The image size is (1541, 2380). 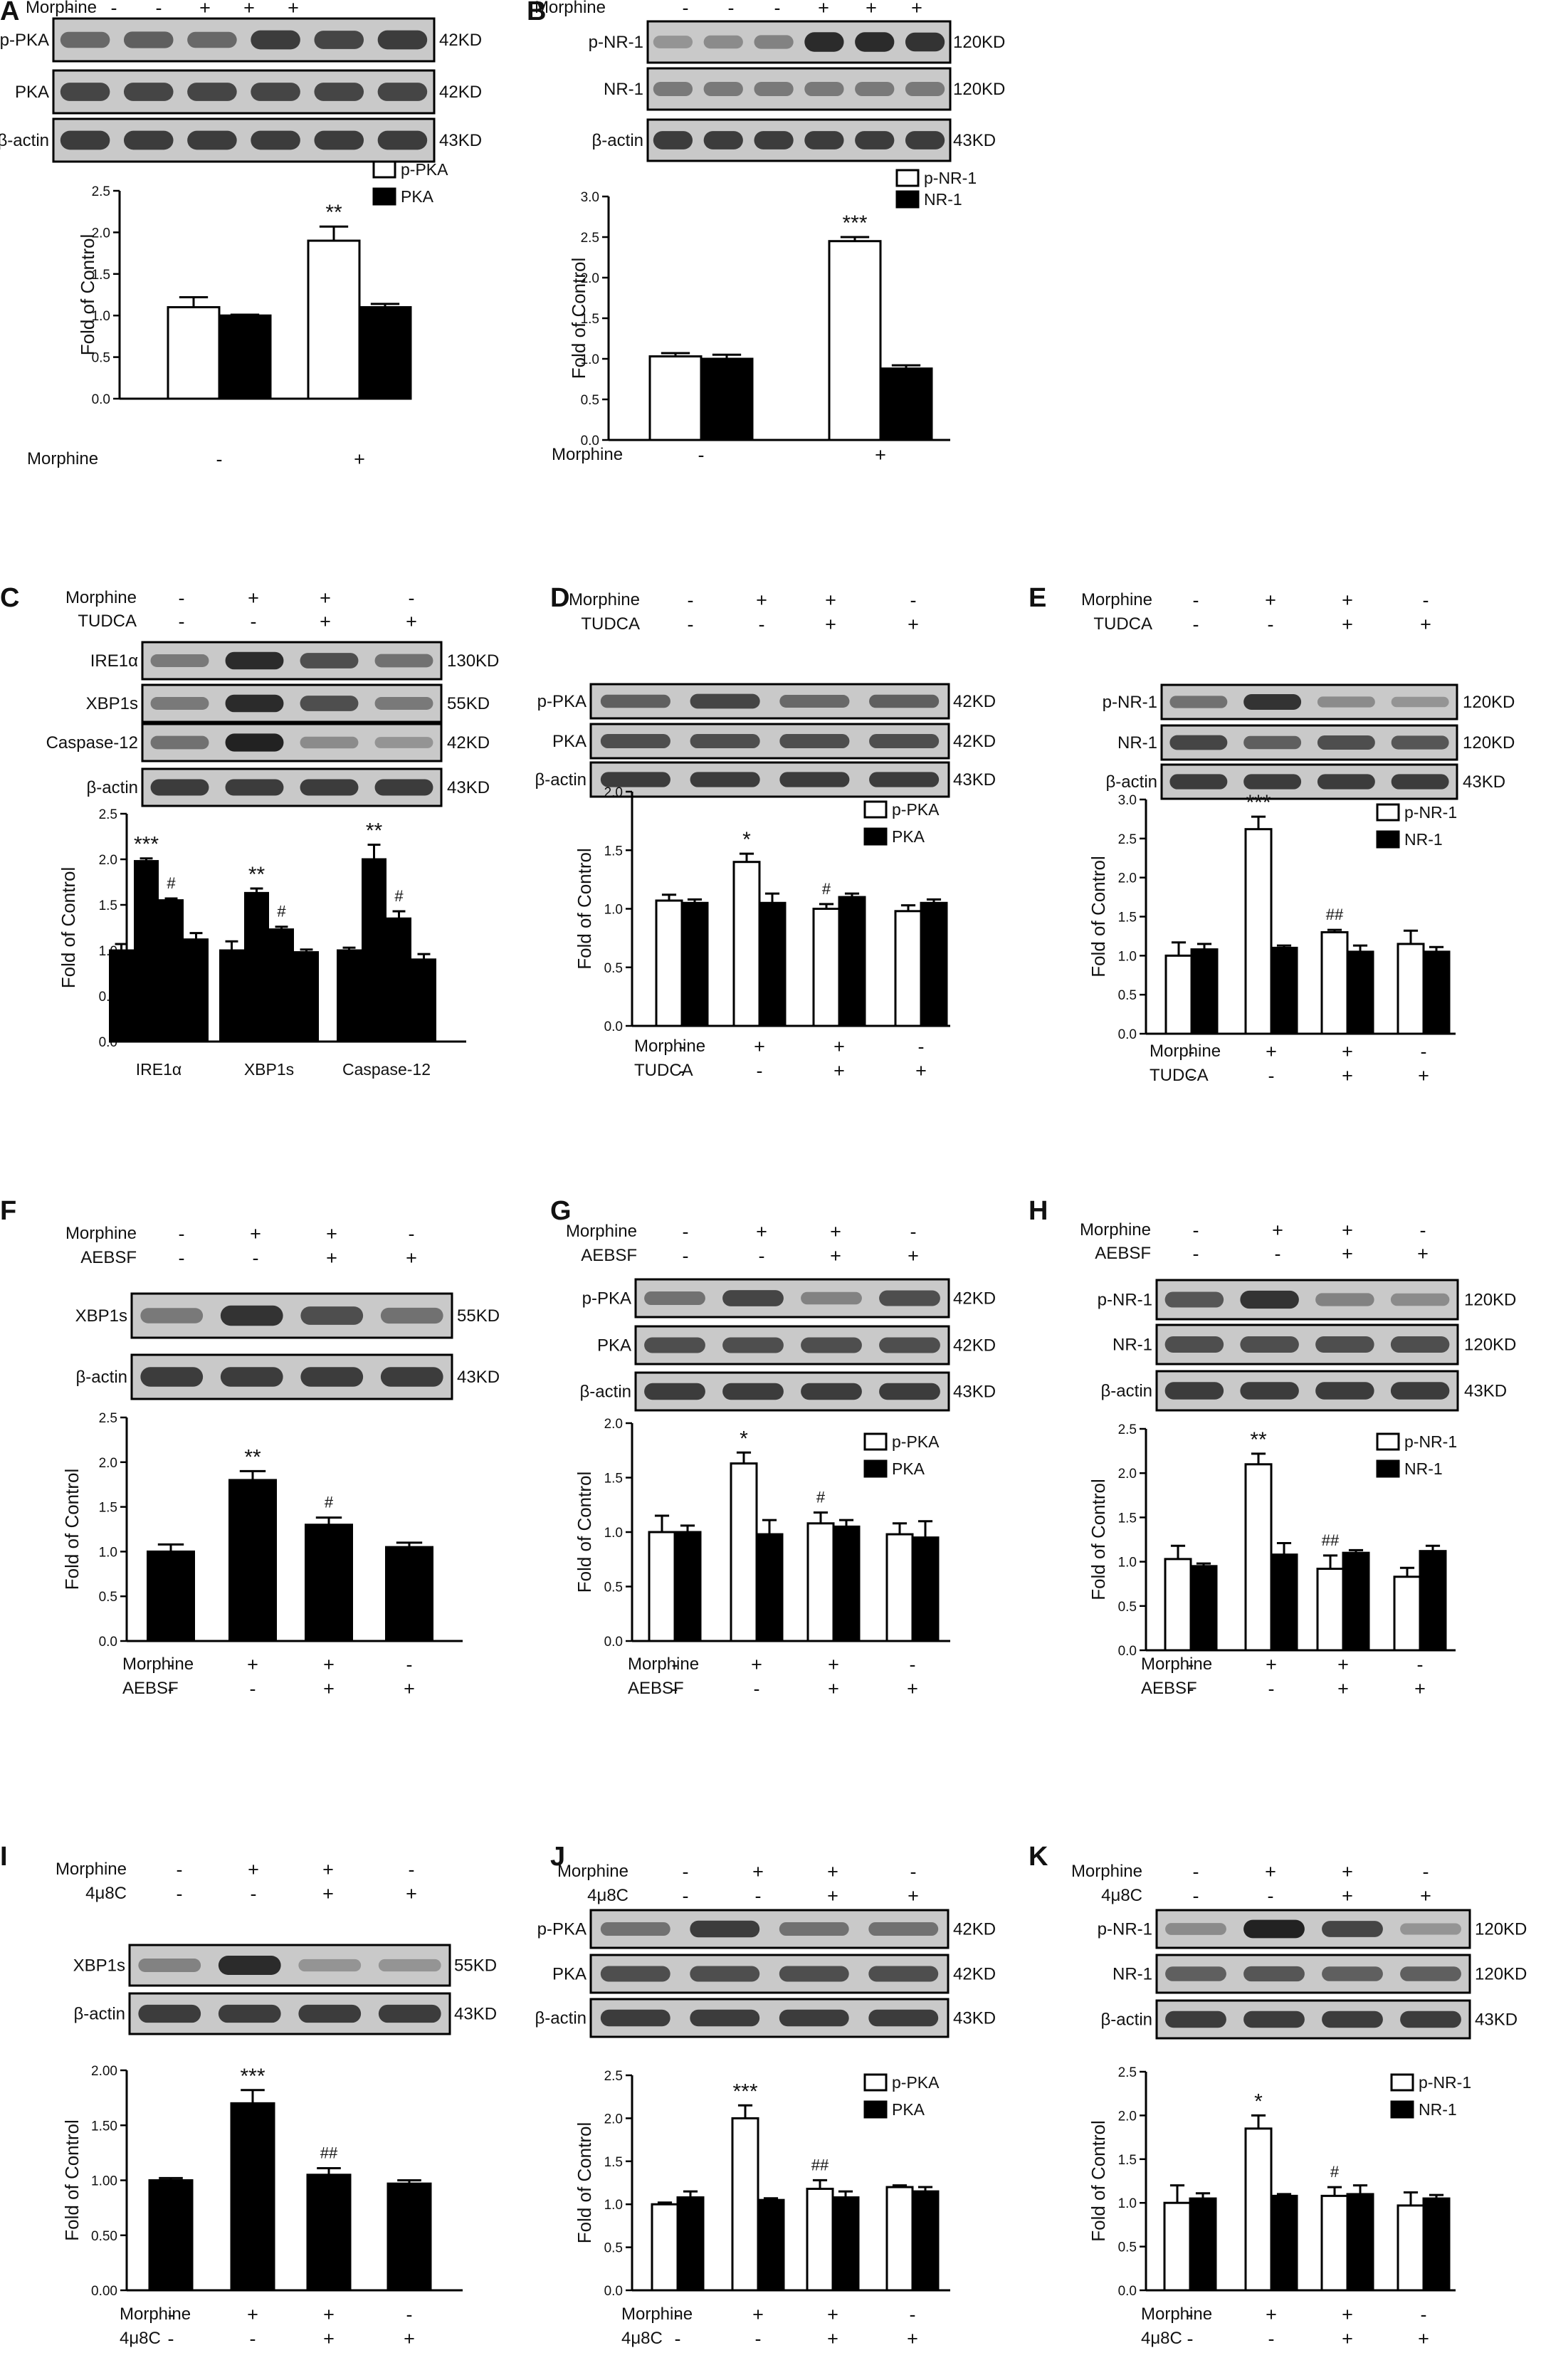 What do you see at coordinates (769, 2326) in the screenshot?
I see `x-treatment-table: Morphine- + + -4μ8C - - + +` at bounding box center [769, 2326].